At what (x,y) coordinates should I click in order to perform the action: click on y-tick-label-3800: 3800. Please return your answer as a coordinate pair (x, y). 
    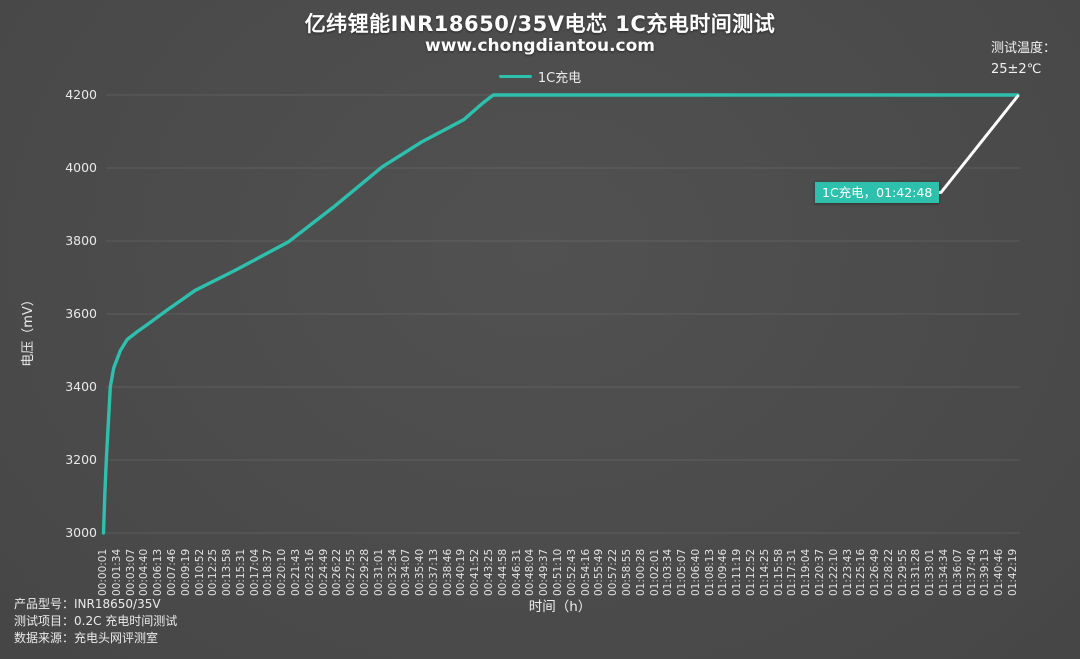
    Looking at the image, I should click on (81, 240).